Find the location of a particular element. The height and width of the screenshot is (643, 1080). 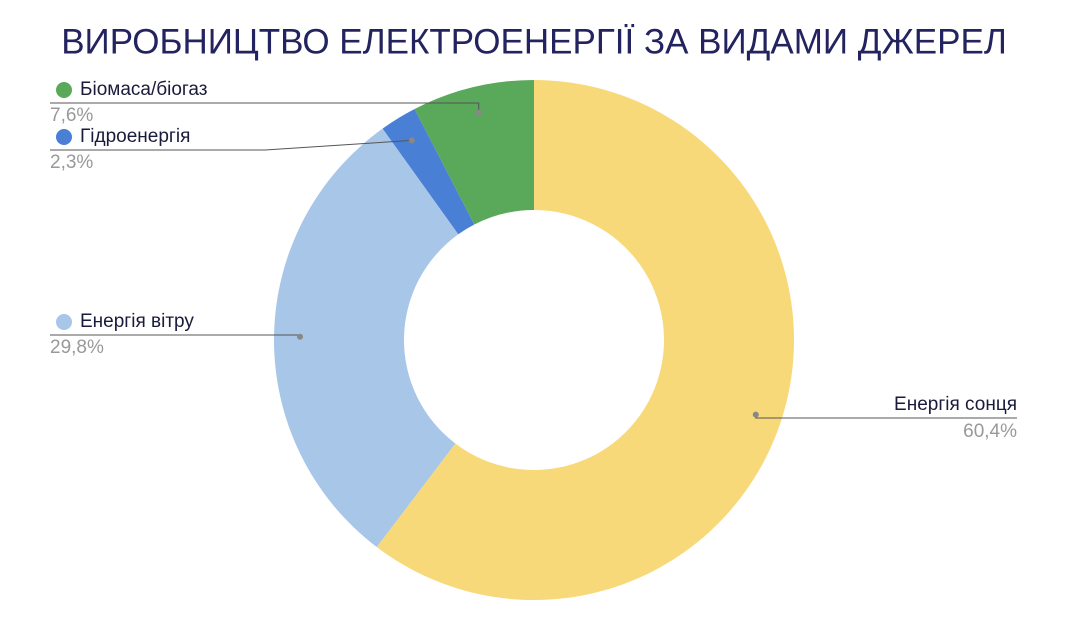

value-label: 60,4% is located at coordinates (990, 431).